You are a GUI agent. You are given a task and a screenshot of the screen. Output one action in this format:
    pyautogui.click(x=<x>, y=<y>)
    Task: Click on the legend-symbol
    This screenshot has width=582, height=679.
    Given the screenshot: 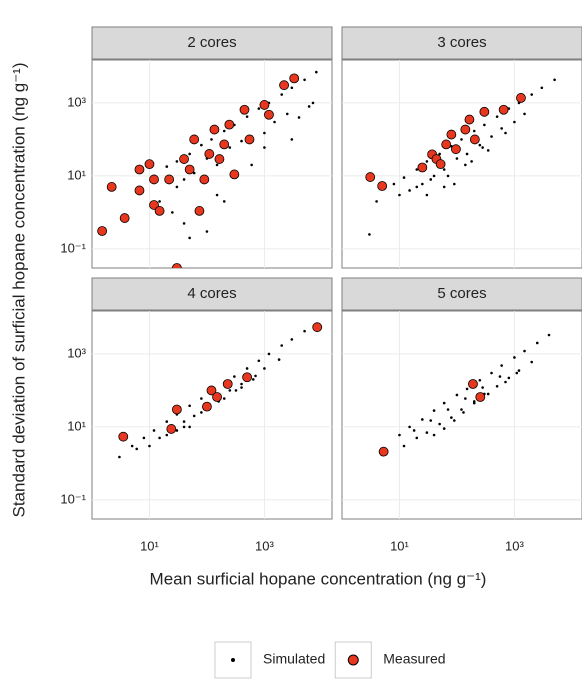 What is the action you would take?
    pyautogui.click(x=353, y=660)
    